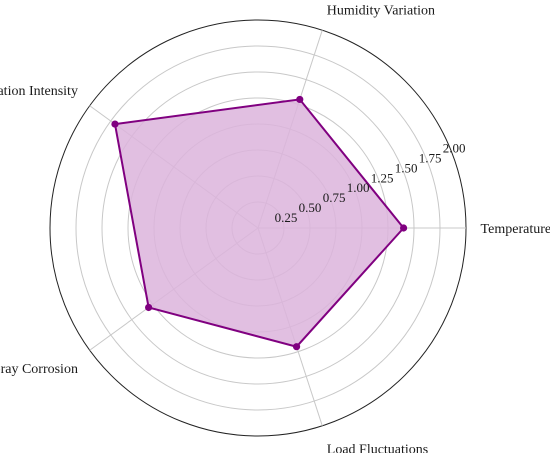 The height and width of the screenshot is (453, 550). I want to click on category-label: Temperature Range, so click(515, 229).